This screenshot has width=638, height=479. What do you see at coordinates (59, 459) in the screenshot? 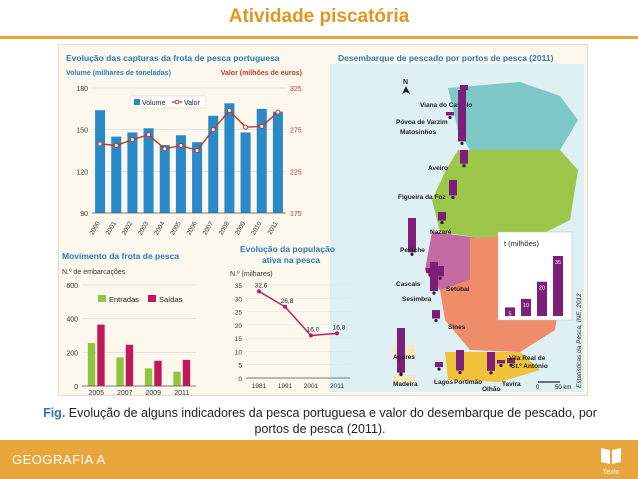
I see `footer-subject: GEOGRAFIA A` at bounding box center [59, 459].